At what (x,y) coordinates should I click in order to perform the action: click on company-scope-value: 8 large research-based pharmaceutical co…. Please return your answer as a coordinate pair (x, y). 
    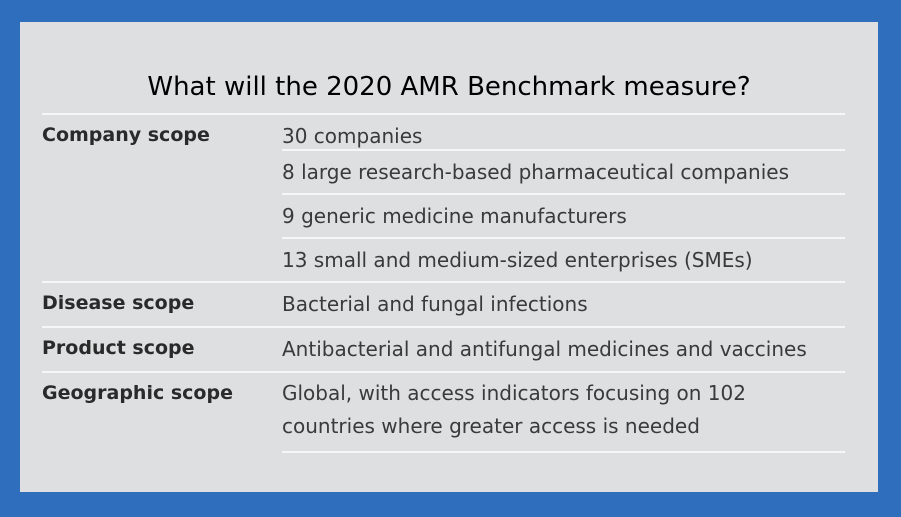
    Looking at the image, I should click on (563, 171).